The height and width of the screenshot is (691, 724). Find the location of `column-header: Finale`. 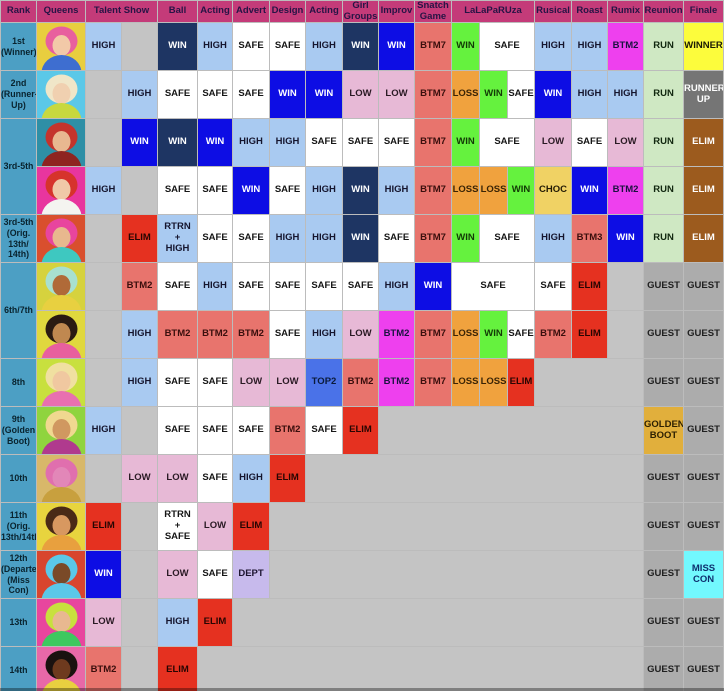

column-header: Finale is located at coordinates (703, 11).